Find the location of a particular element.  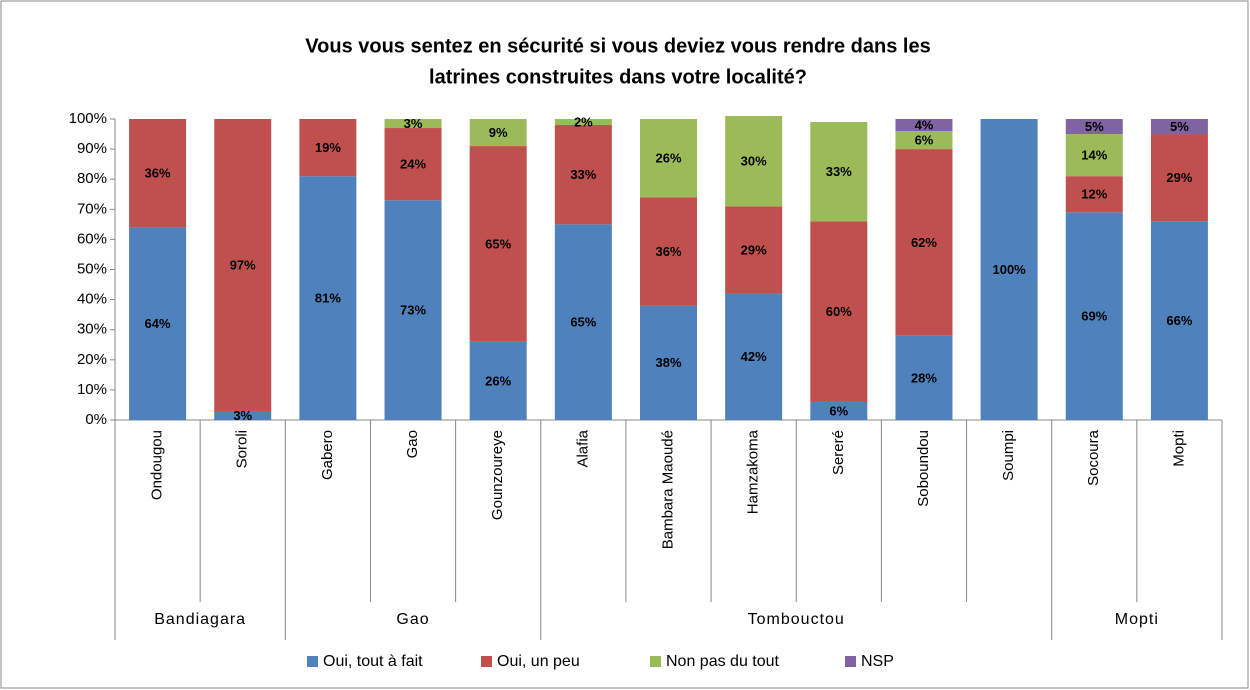

group-label: Gao is located at coordinates (412, 619).